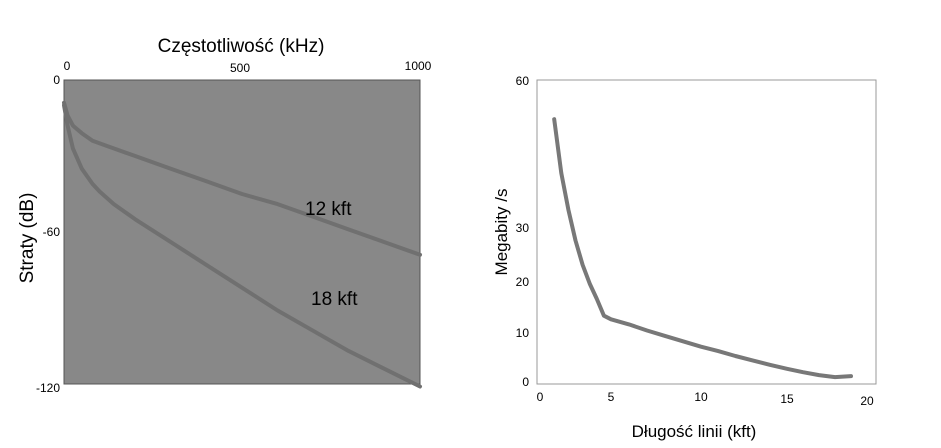 This screenshot has height=448, width=941. Describe the element at coordinates (523, 228) in the screenshot. I see `bitrate-y-tick-30: 30` at that location.